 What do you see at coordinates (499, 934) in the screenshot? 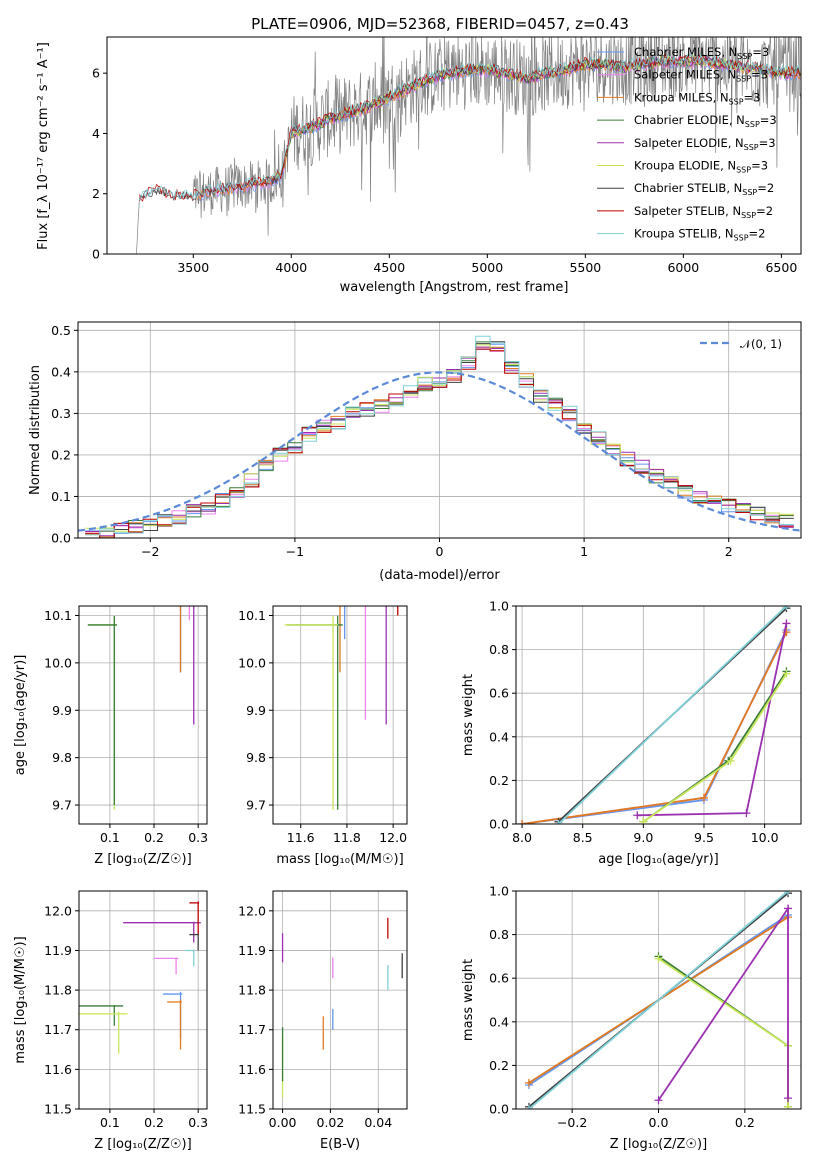
I see `y-tick-label: 0.8` at bounding box center [499, 934].